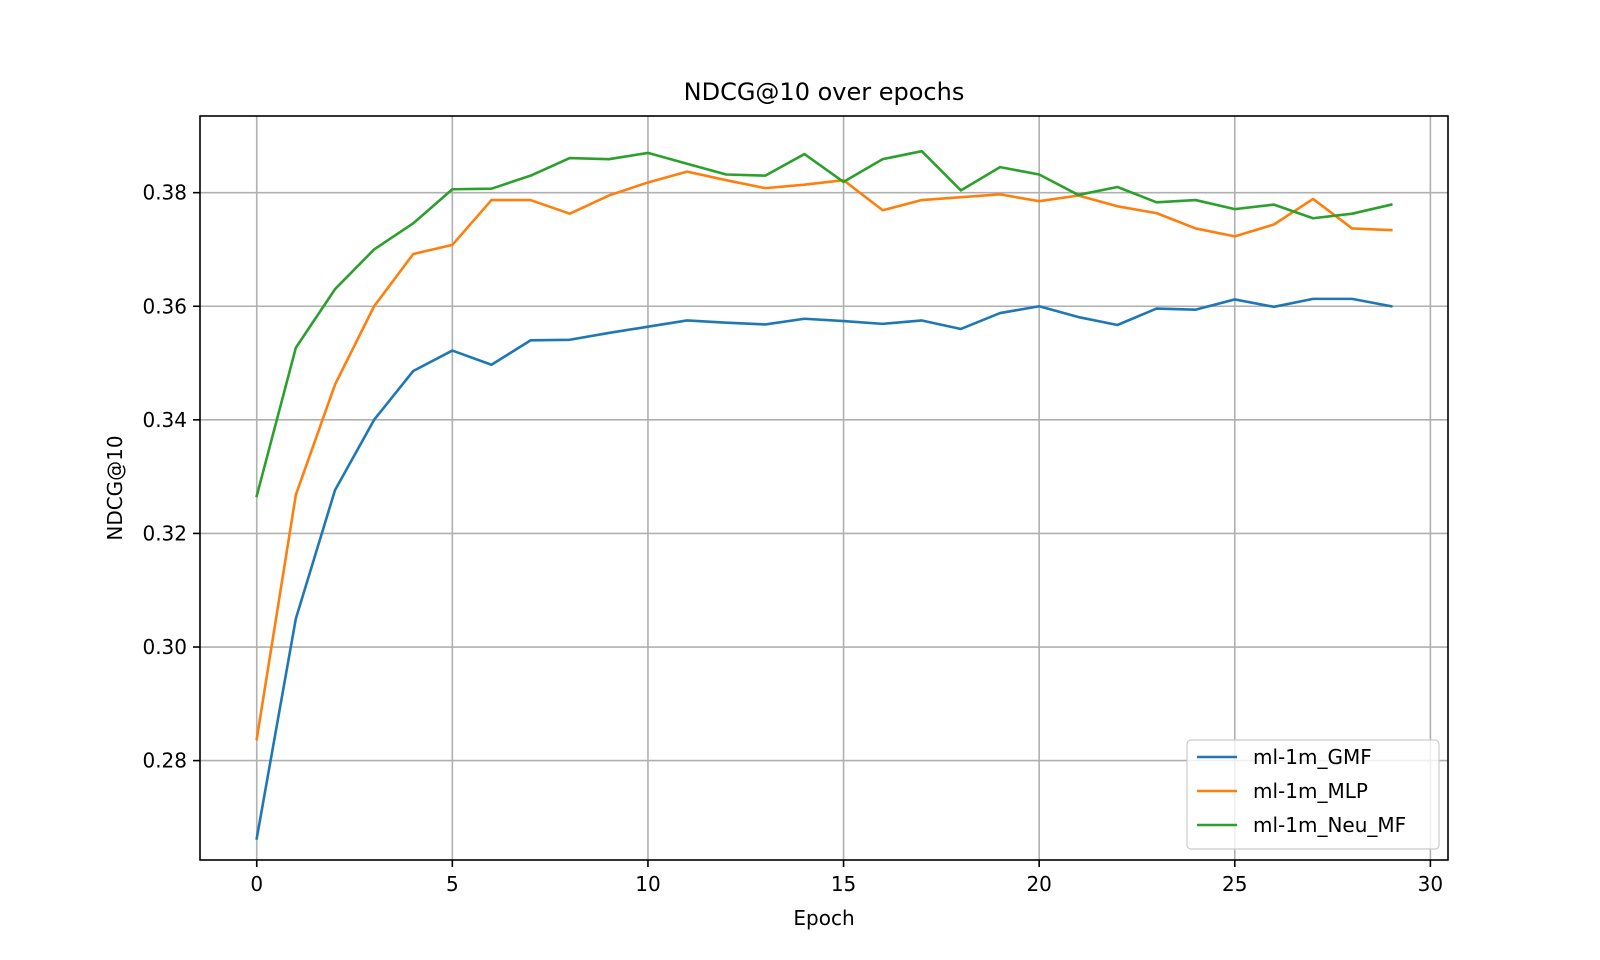  What do you see at coordinates (1430, 884) in the screenshot?
I see `x-tick-label: 30` at bounding box center [1430, 884].